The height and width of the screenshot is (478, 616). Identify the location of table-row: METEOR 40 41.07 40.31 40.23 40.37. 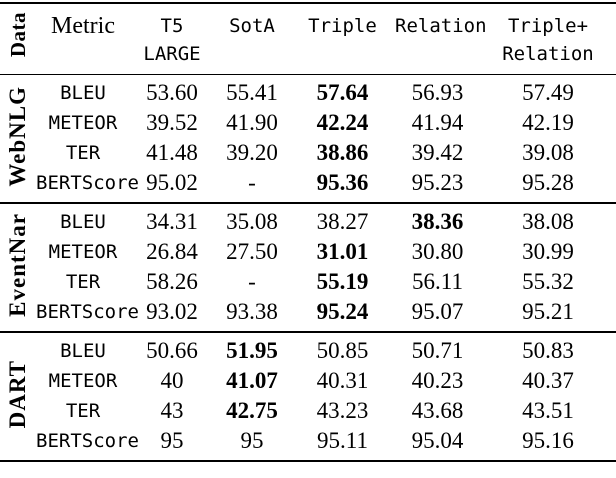
(308, 381).